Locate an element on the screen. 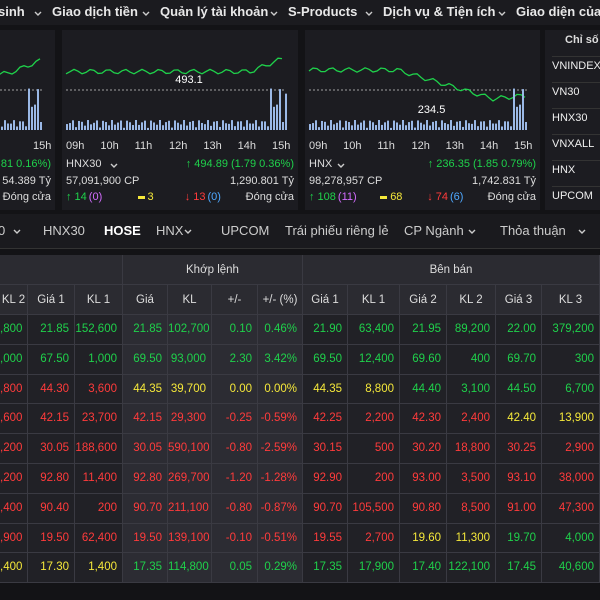 The height and width of the screenshot is (600, 600). market-tab: Thỏa thuận is located at coordinates (533, 230).